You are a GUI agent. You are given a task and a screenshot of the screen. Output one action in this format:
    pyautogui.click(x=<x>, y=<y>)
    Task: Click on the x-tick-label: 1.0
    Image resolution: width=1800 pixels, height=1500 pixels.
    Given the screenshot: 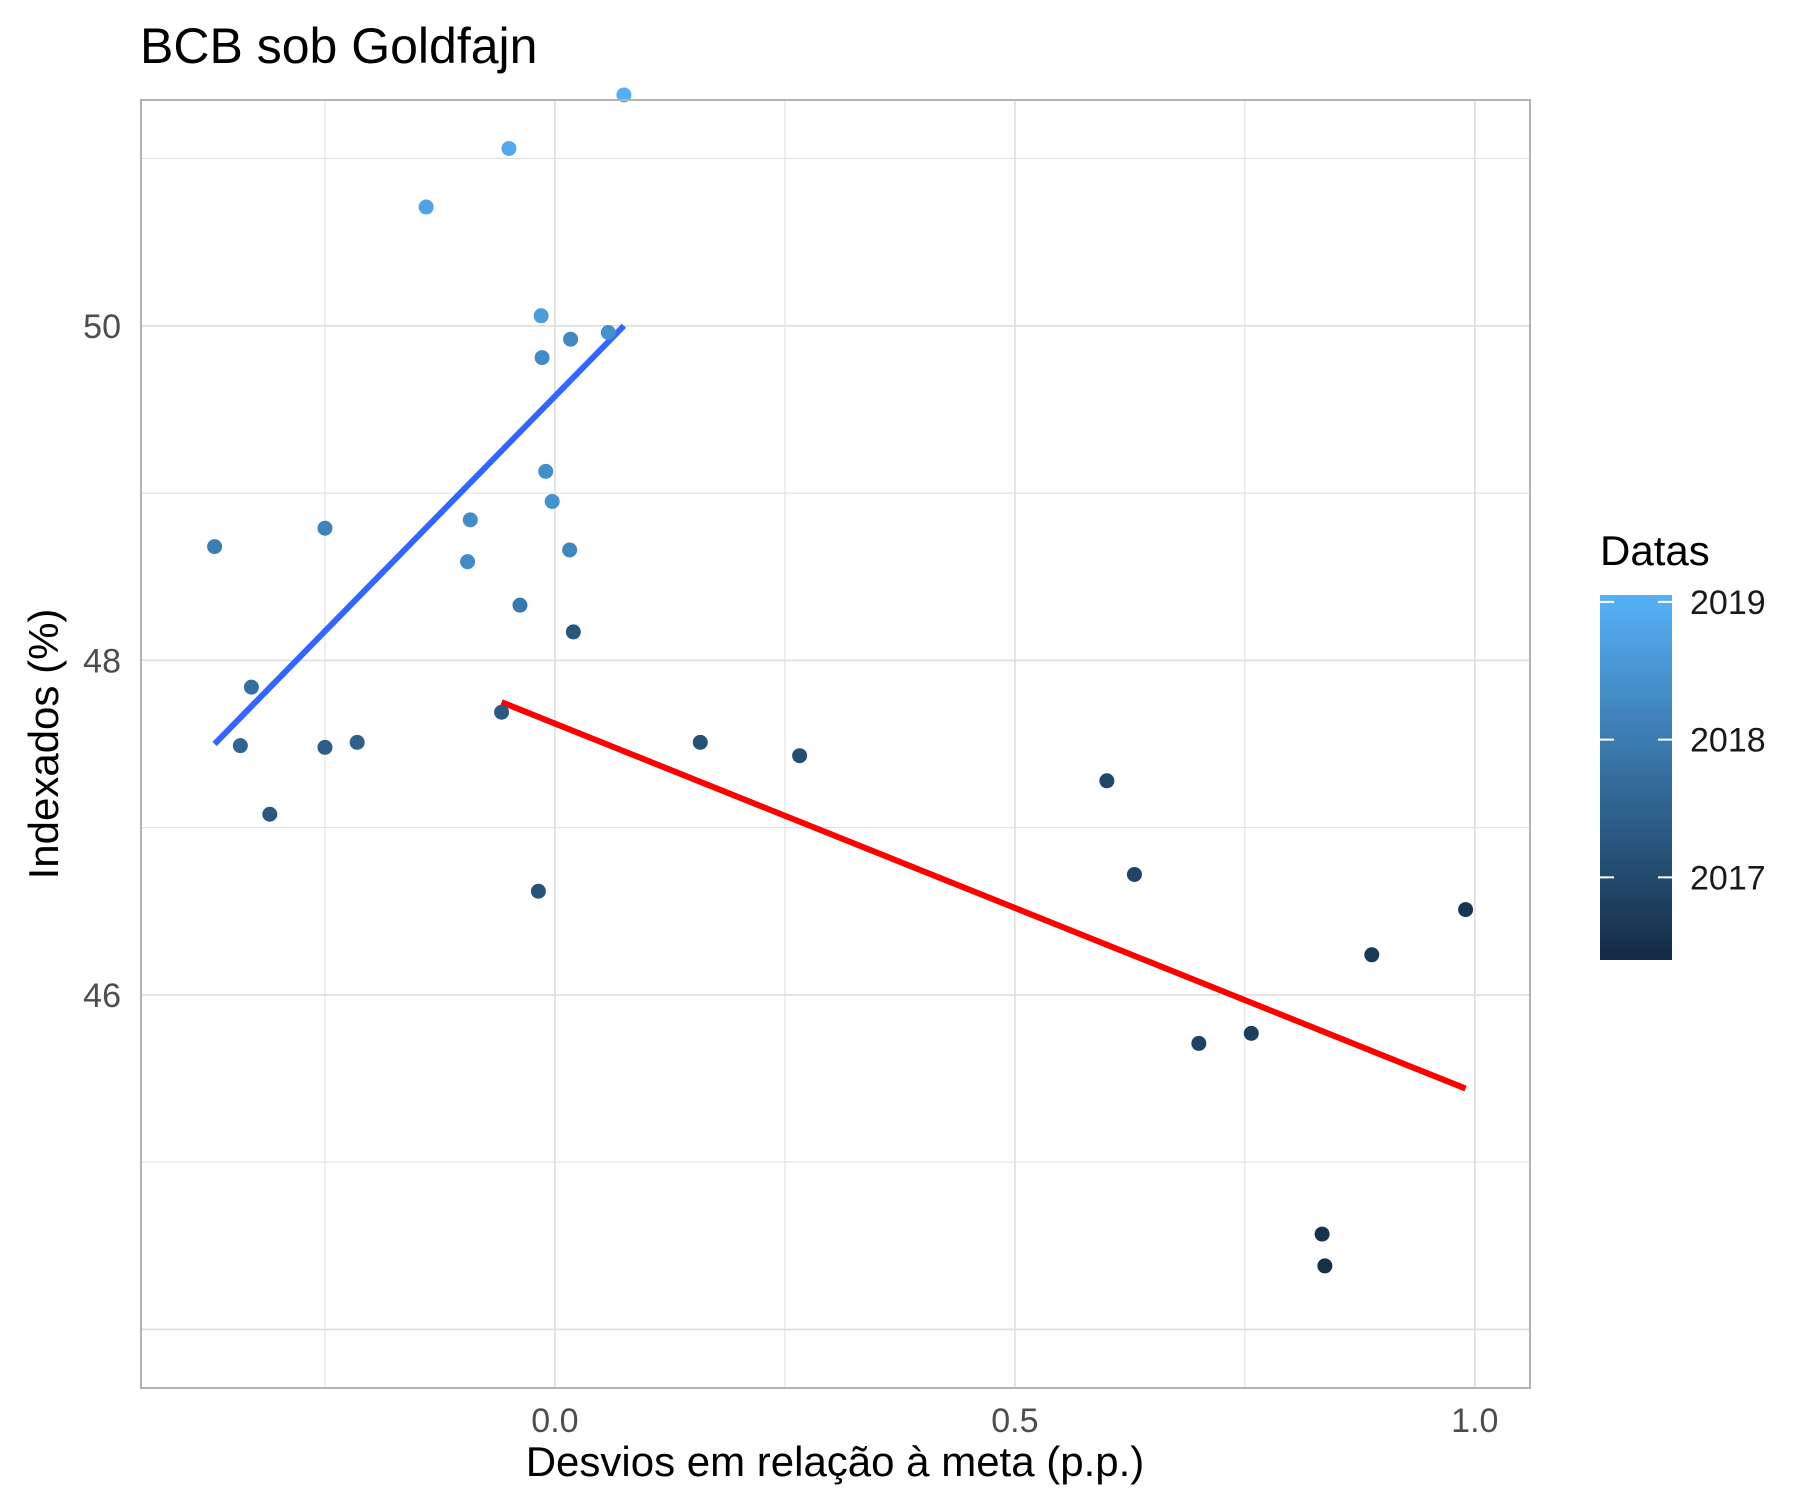 What is the action you would take?
    pyautogui.click(x=1474, y=1421)
    